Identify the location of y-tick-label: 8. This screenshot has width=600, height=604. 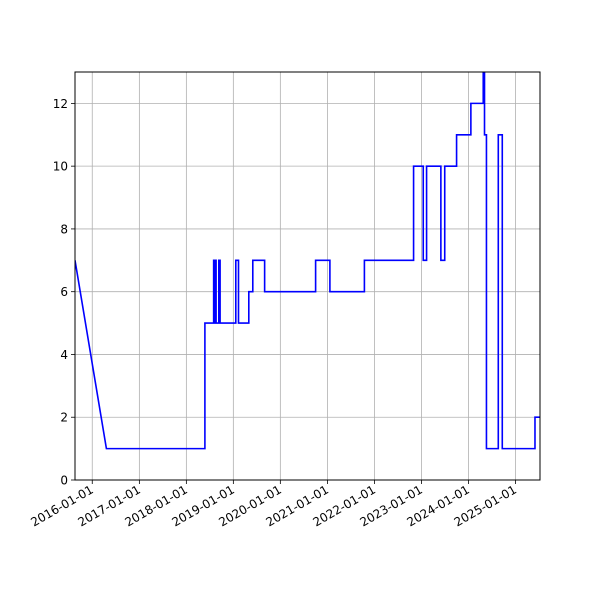
(64, 229).